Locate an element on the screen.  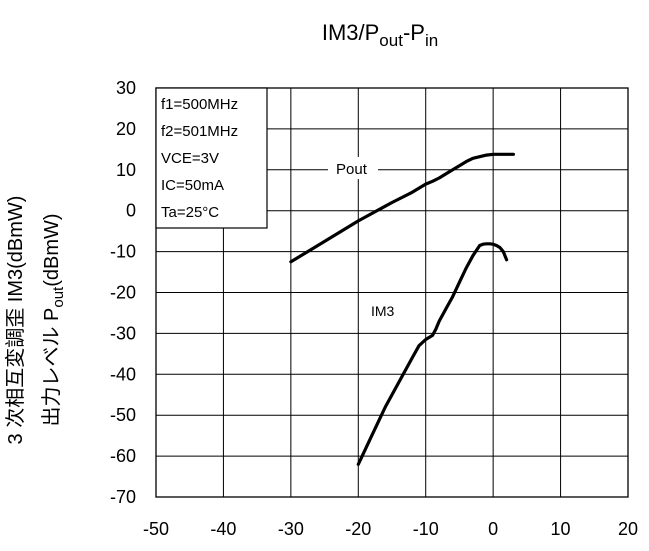
y-tick-label: 0 is located at coordinates (131, 211).